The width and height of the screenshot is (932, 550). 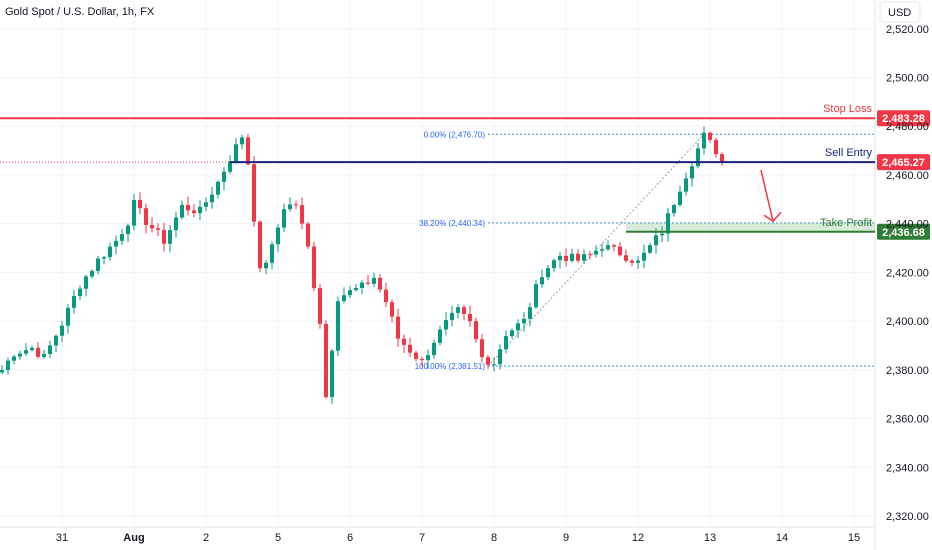 I want to click on currency-label: USD, so click(x=899, y=13).